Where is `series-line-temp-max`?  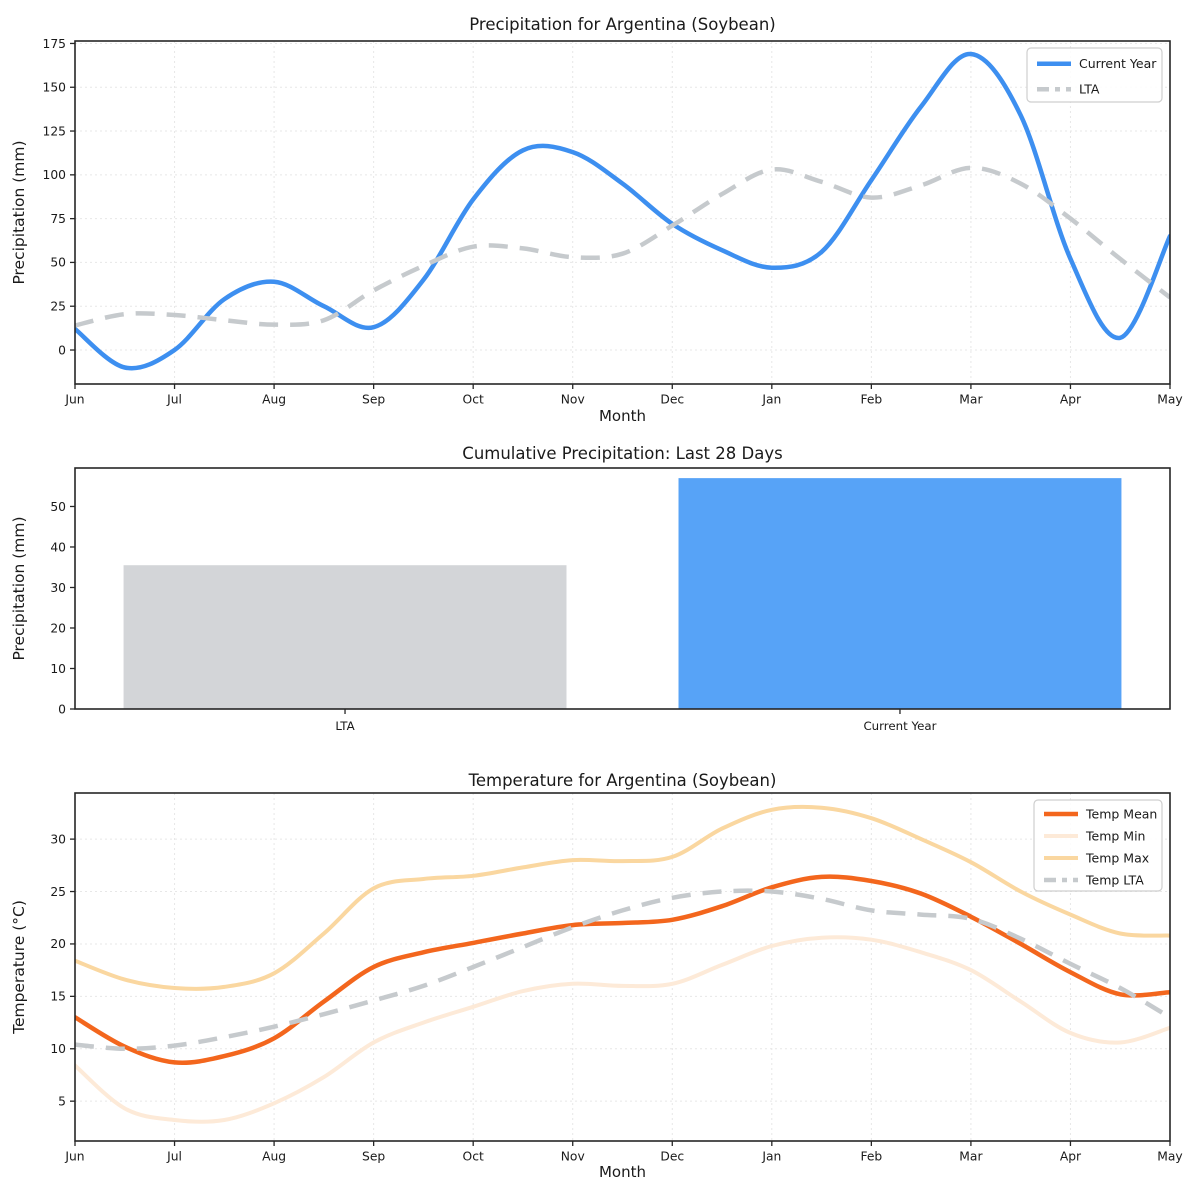 series-line-temp-max is located at coordinates (622, 897).